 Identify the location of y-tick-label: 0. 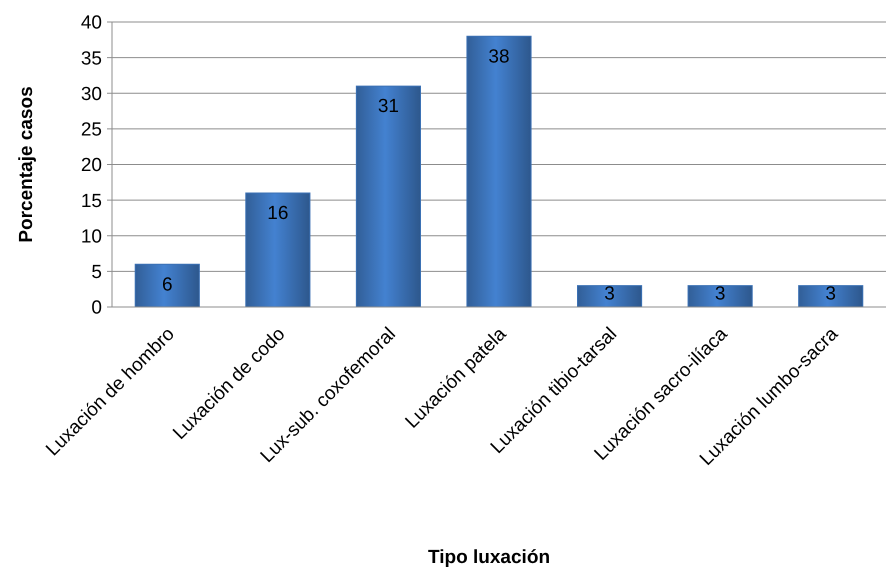
(96, 308).